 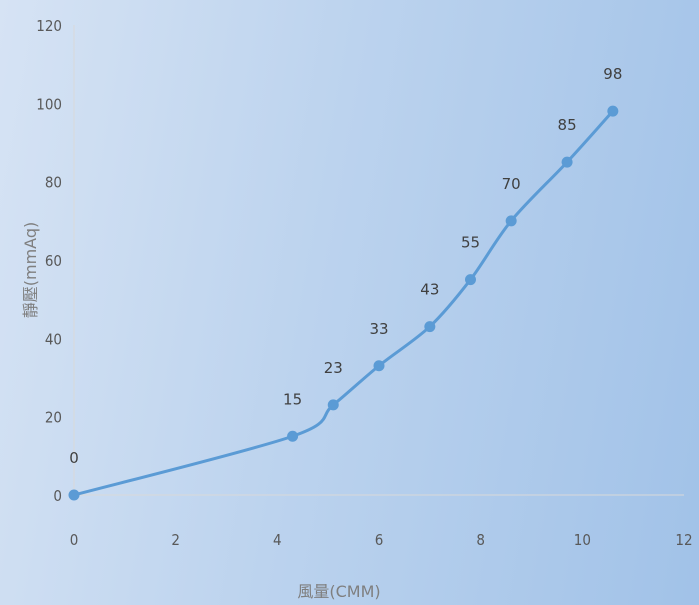 What do you see at coordinates (57, 496) in the screenshot?
I see `y-tick-label: 0` at bounding box center [57, 496].